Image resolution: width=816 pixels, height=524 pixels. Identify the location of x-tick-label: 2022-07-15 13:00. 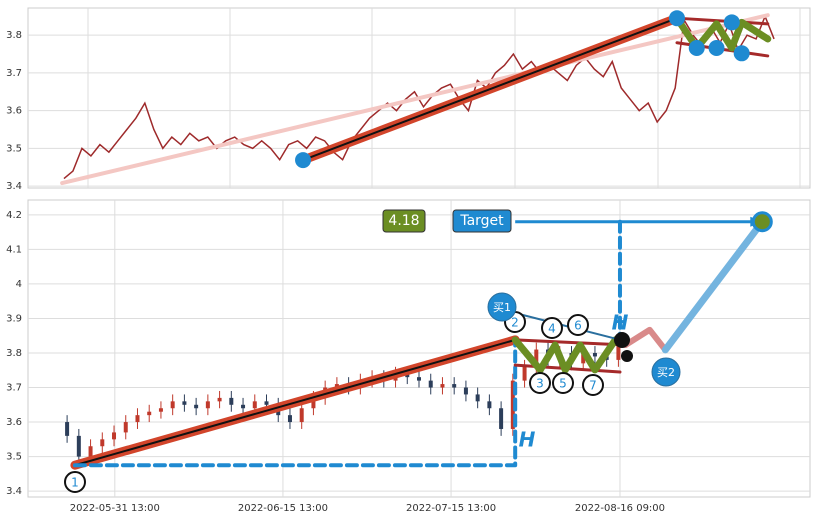
(451, 508).